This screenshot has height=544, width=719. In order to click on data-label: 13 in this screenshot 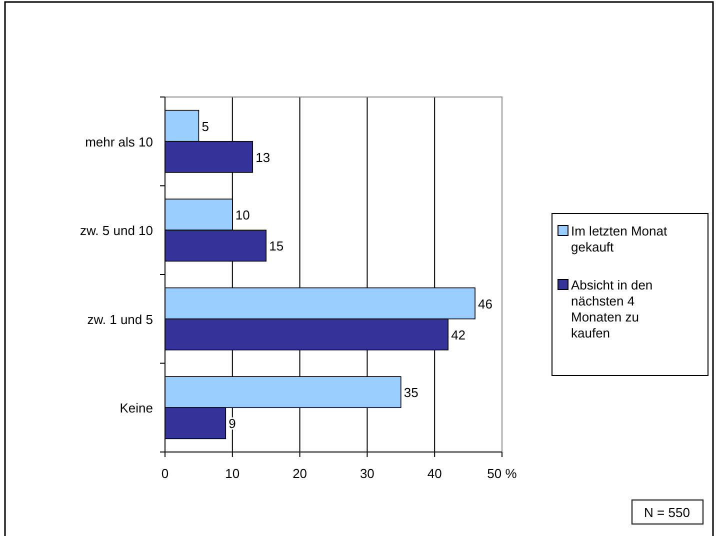, I will do `click(263, 157)`.